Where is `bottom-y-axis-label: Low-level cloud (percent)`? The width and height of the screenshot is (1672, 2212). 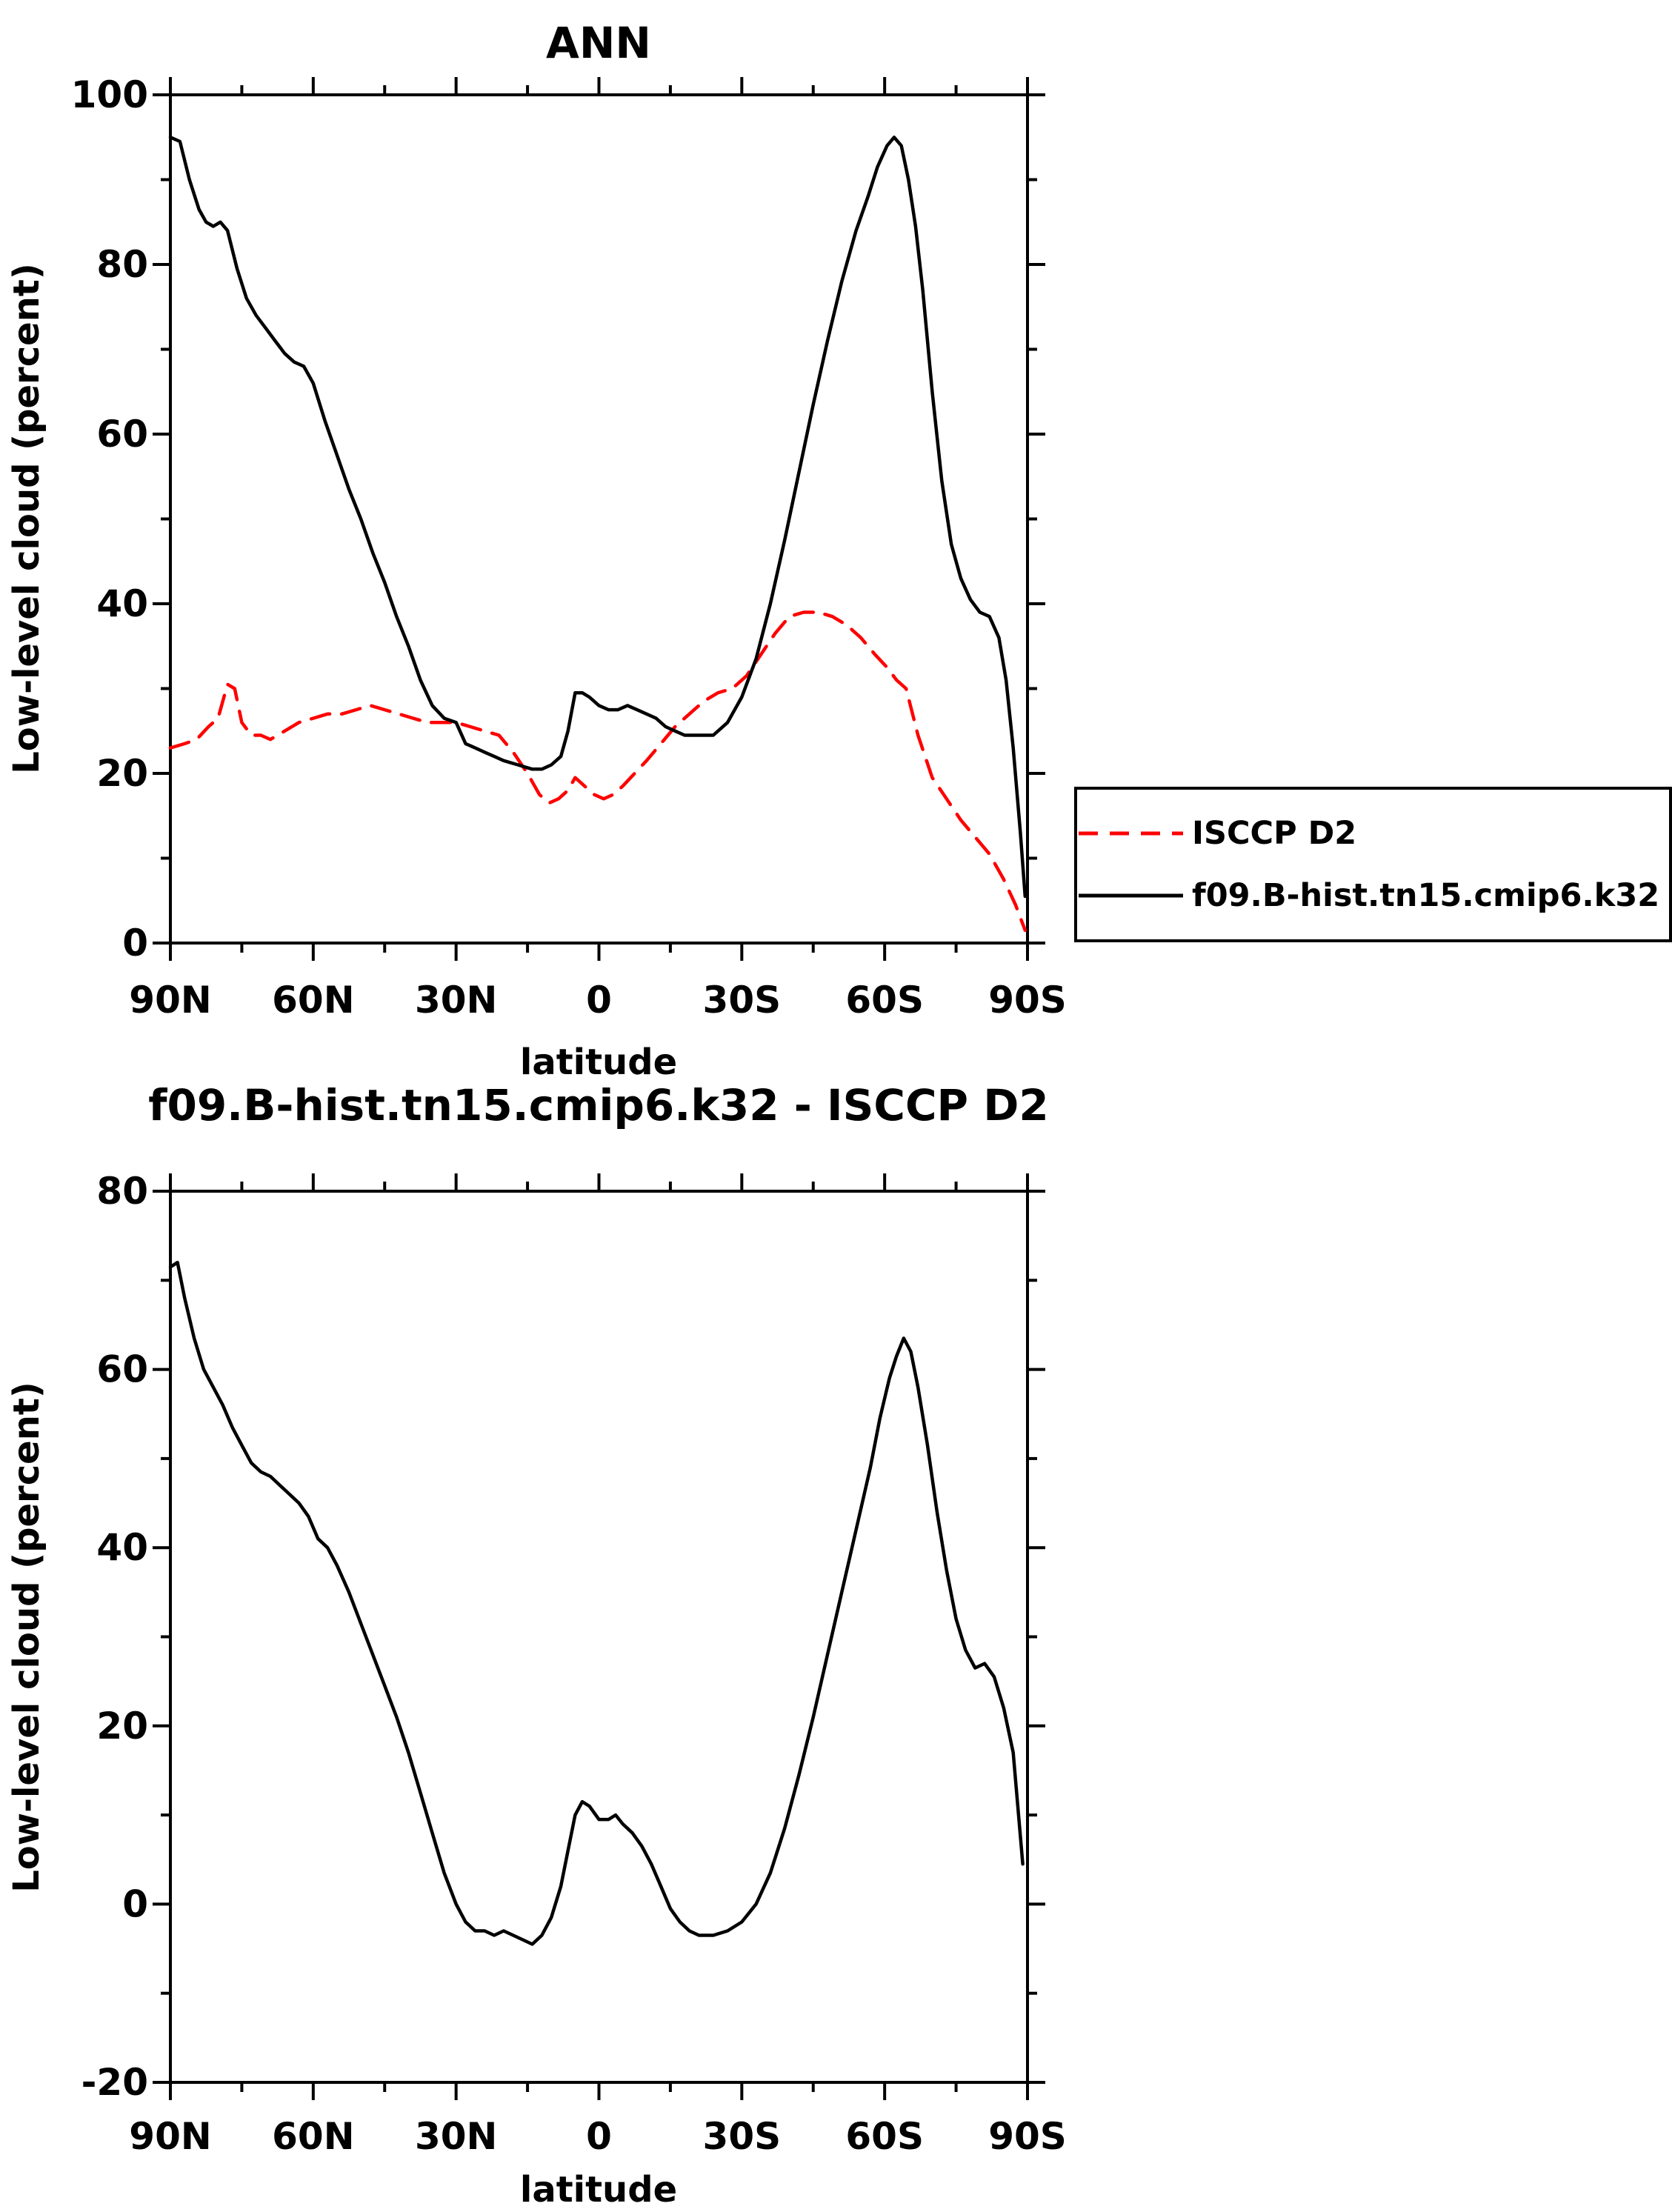
bottom-y-axis-label: Low-level cloud (percent) is located at coordinates (26, 1638).